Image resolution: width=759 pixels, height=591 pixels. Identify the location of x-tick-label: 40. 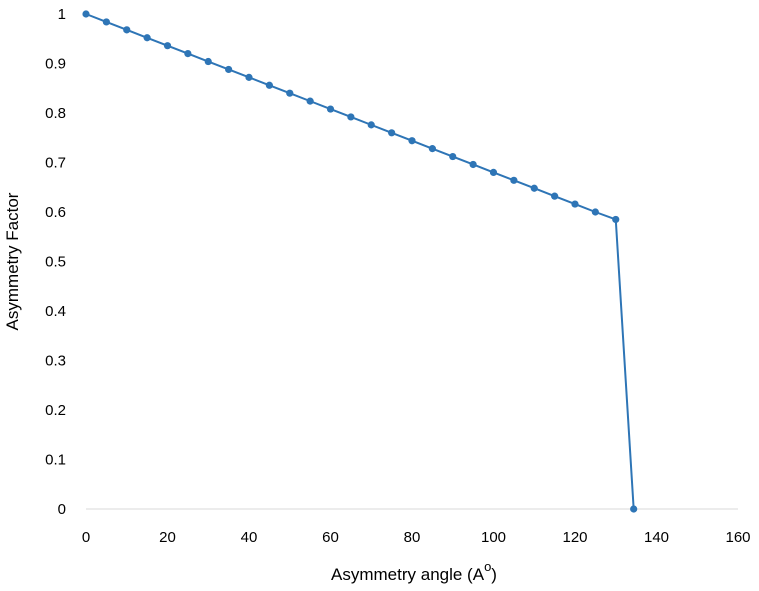
(249, 537).